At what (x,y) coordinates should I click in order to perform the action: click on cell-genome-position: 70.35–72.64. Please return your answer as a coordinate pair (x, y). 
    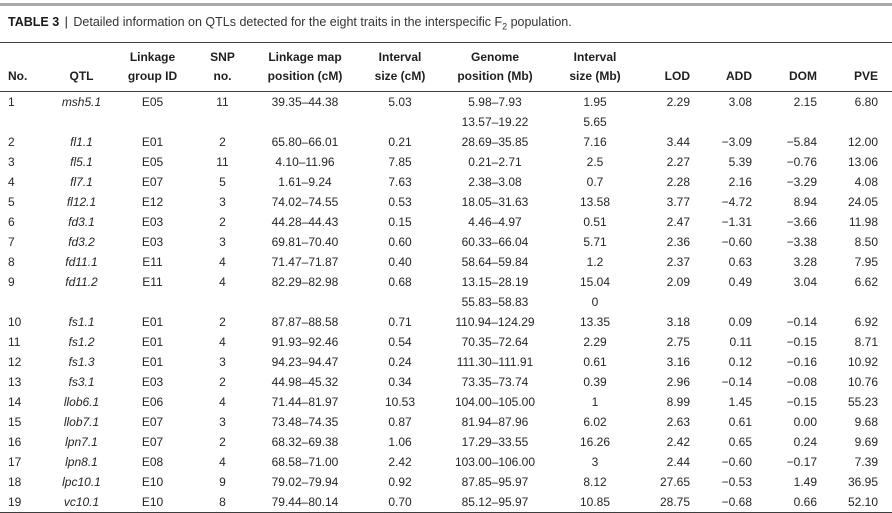
    Looking at the image, I should click on (495, 342).